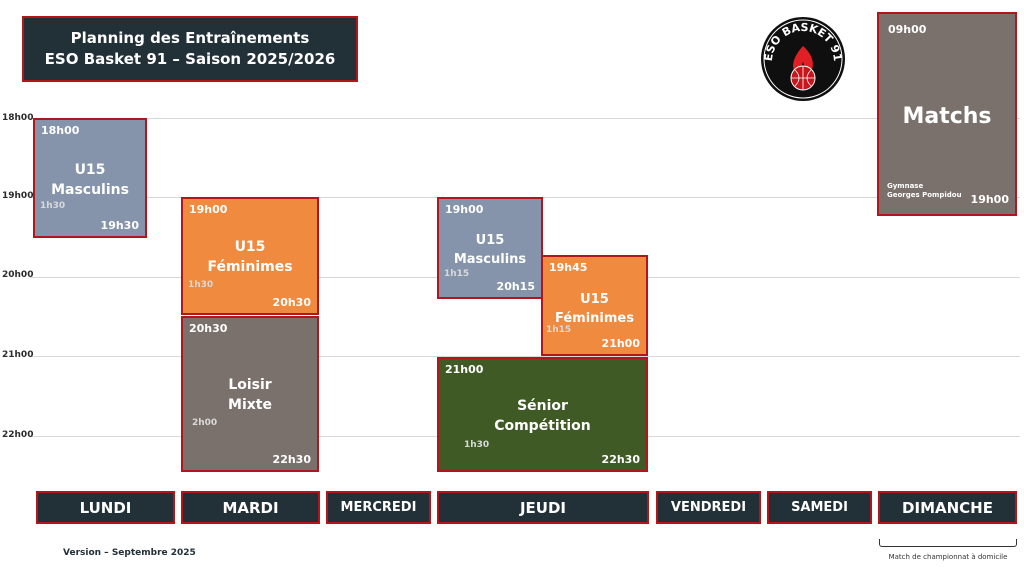 The image size is (1024, 576). I want to click on session-jeudi-u15-feminimes: 19h45 U15 Féminimes 1h15 21h00, so click(594, 305).